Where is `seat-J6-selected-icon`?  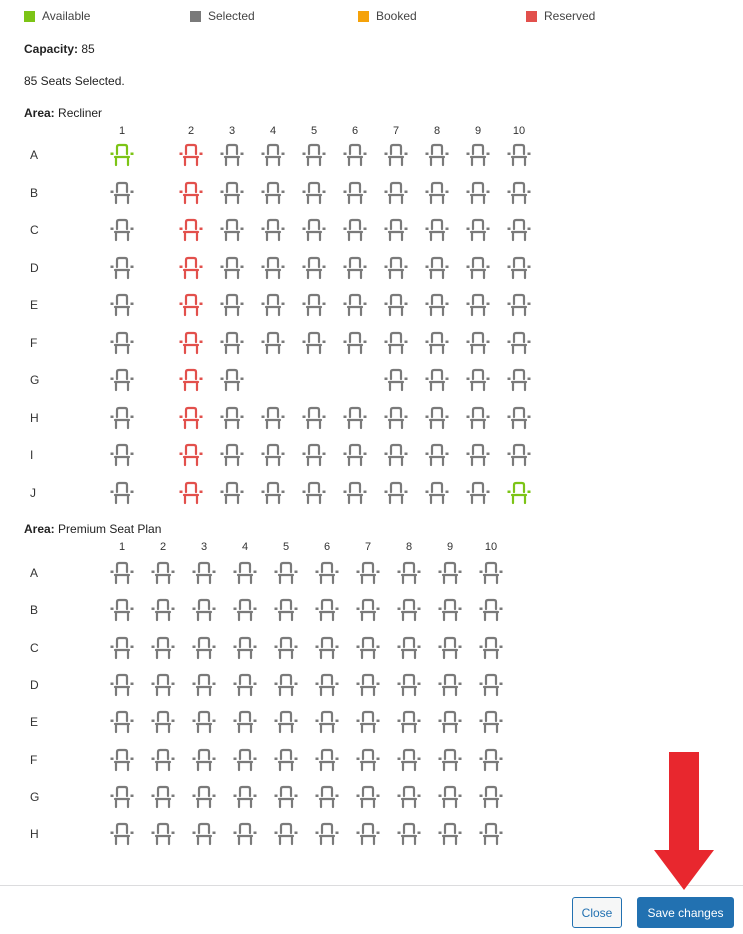 seat-J6-selected-icon is located at coordinates (355, 493).